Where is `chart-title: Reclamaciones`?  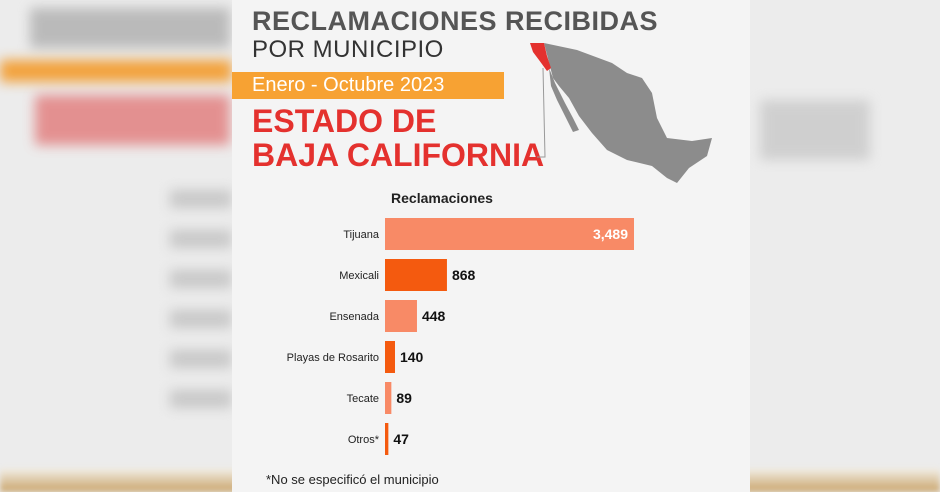
chart-title: Reclamaciones is located at coordinates (442, 198).